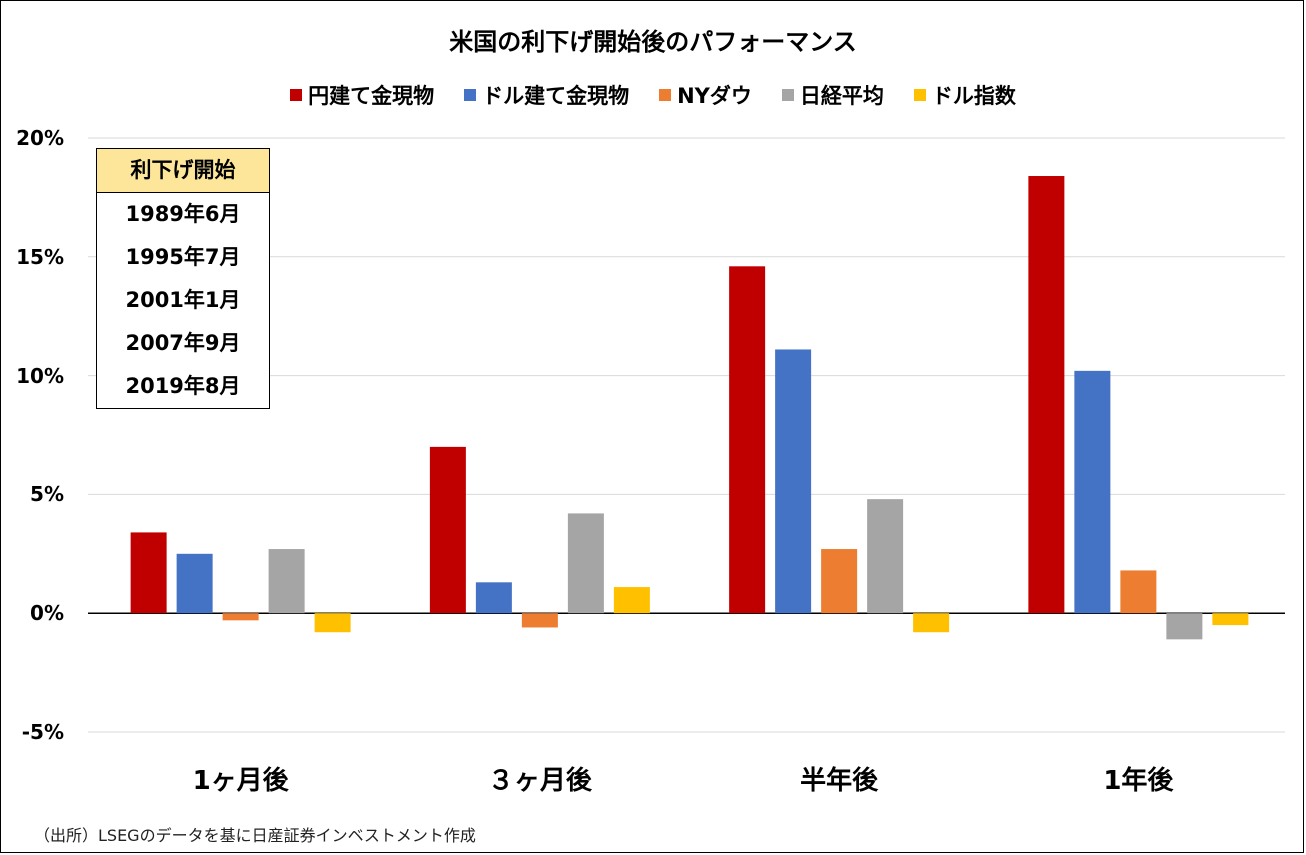 This screenshot has width=1306, height=855. I want to click on source-note: （出所）LSEGのデータを基に日産証券インベストメント作成, so click(255, 835).